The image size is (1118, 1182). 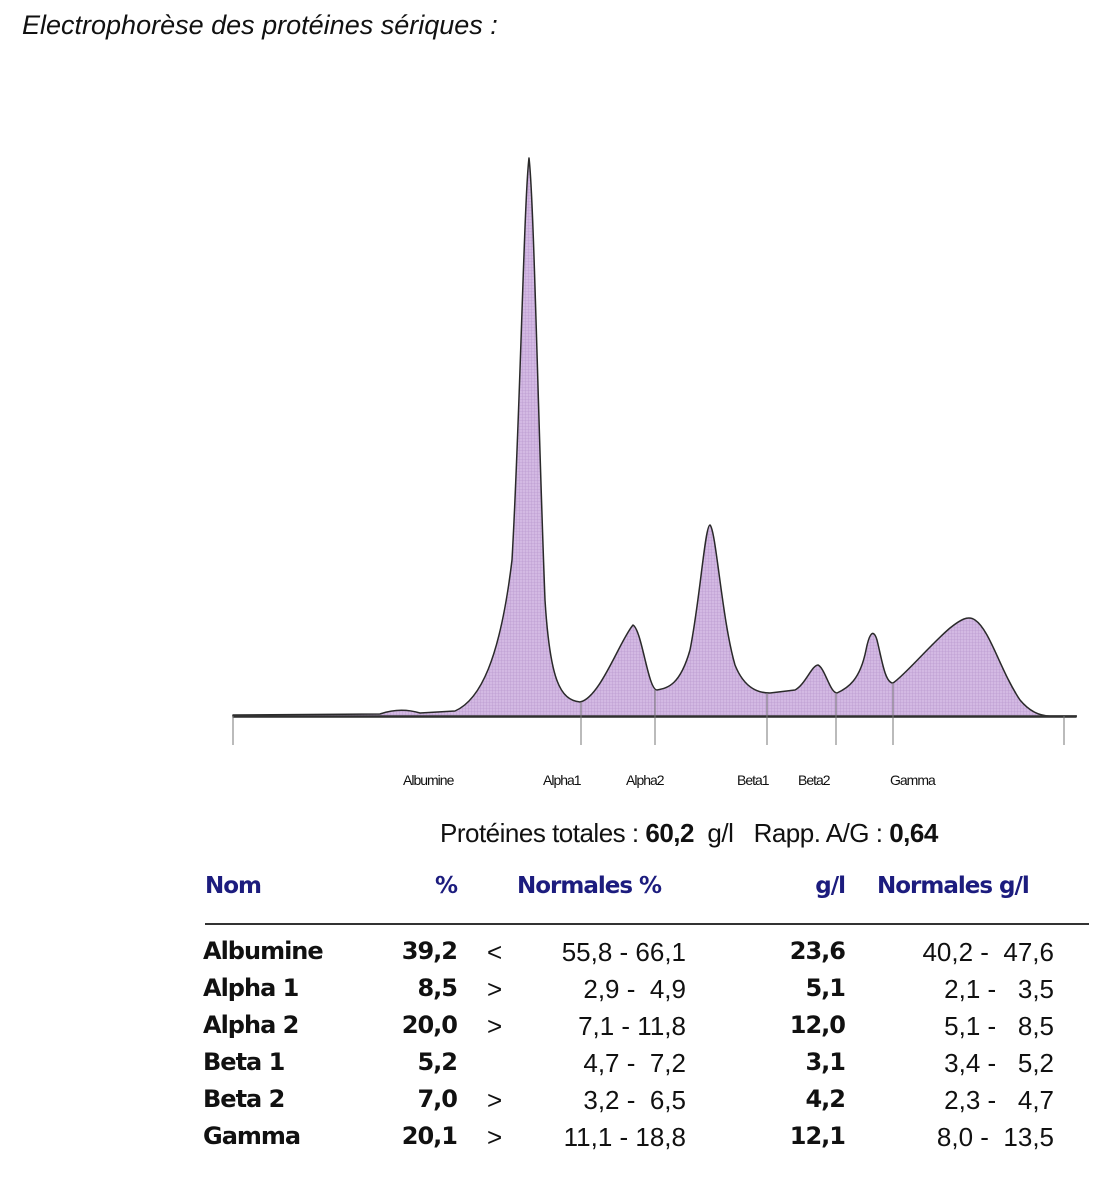 What do you see at coordinates (623, 952) in the screenshot?
I see `cell-normal-pct: 55,8 - 66,1` at bounding box center [623, 952].